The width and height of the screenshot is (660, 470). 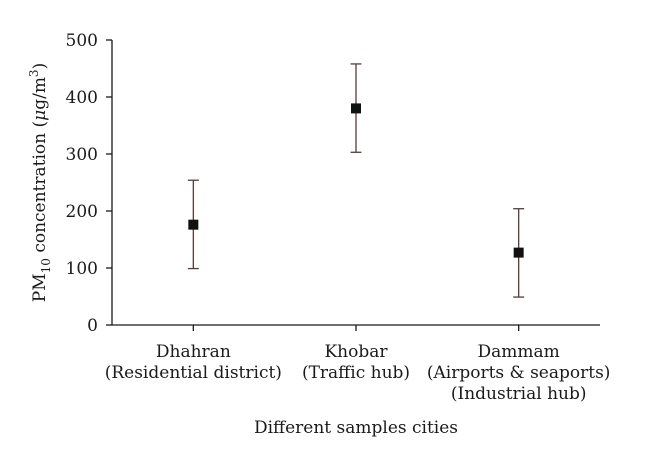 I want to click on y-title-subscript: 10, so click(x=46, y=265).